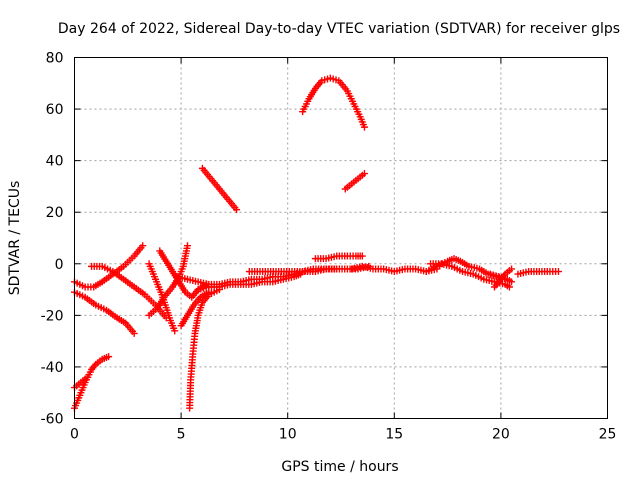  What do you see at coordinates (288, 435) in the screenshot?
I see `x-tick-label: 10` at bounding box center [288, 435].